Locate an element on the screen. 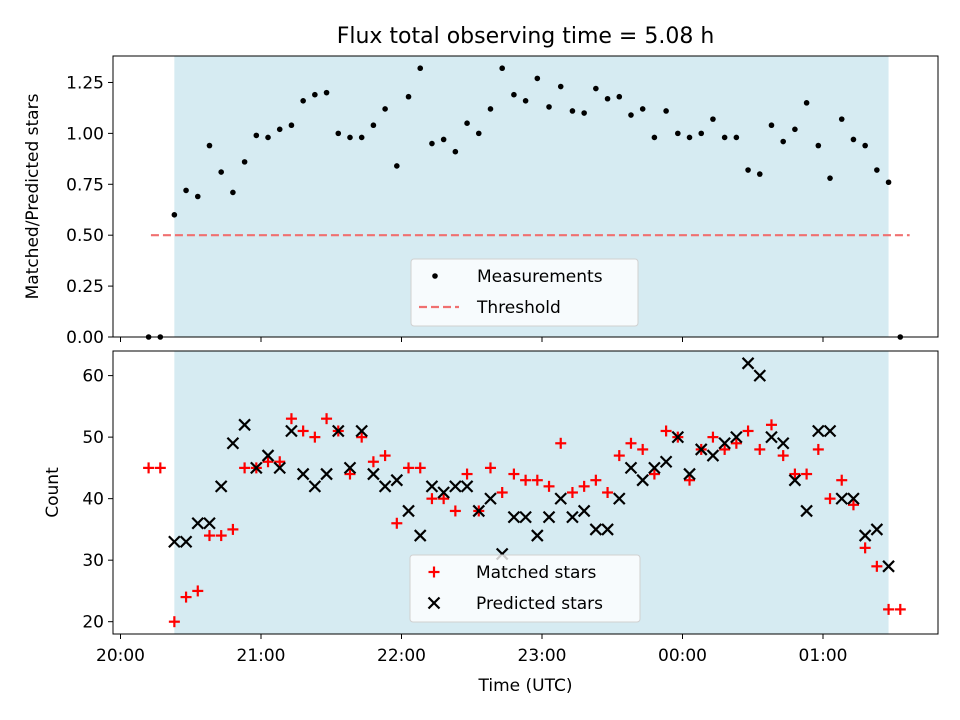 The height and width of the screenshot is (720, 960). bottom-x-axis-label: Time (UTC) is located at coordinates (525, 686).